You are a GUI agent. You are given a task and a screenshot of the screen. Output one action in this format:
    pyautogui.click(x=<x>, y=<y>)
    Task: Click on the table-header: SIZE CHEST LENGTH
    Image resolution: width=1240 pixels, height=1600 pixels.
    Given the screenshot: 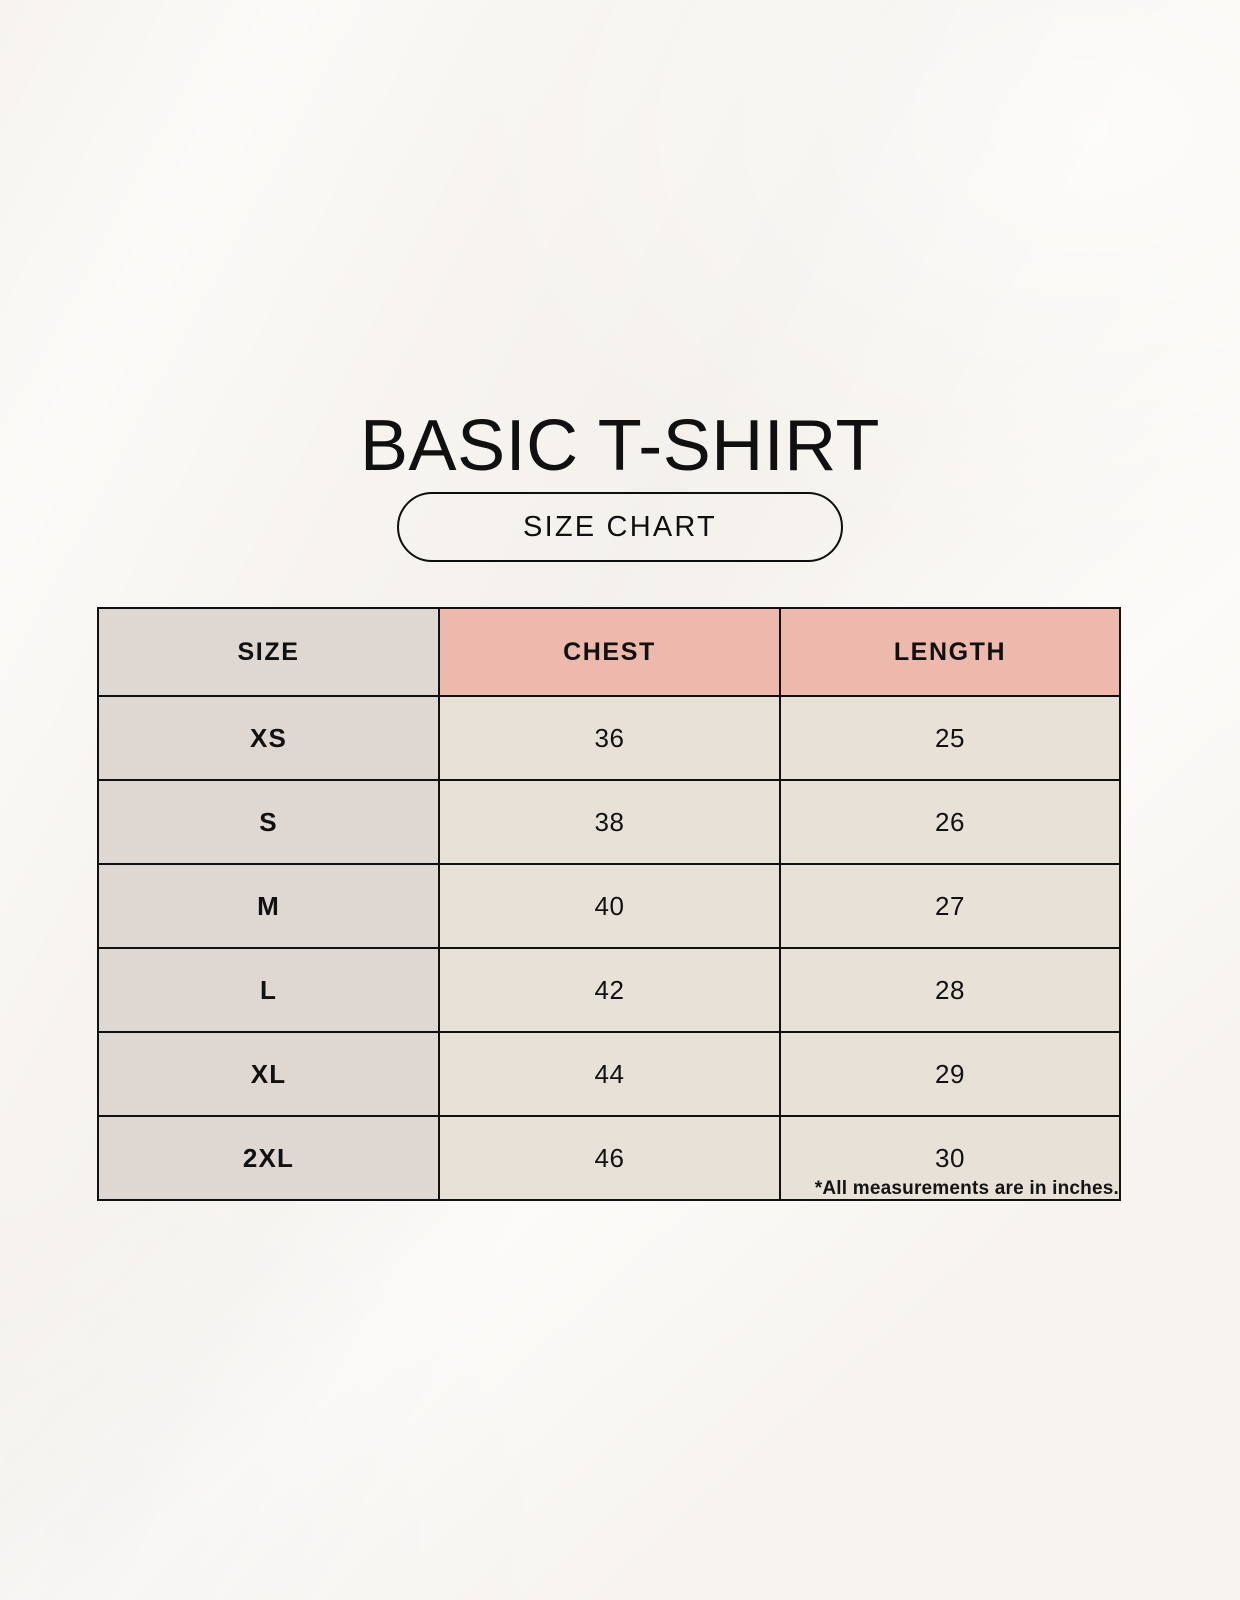 What is the action you would take?
    pyautogui.click(x=609, y=652)
    